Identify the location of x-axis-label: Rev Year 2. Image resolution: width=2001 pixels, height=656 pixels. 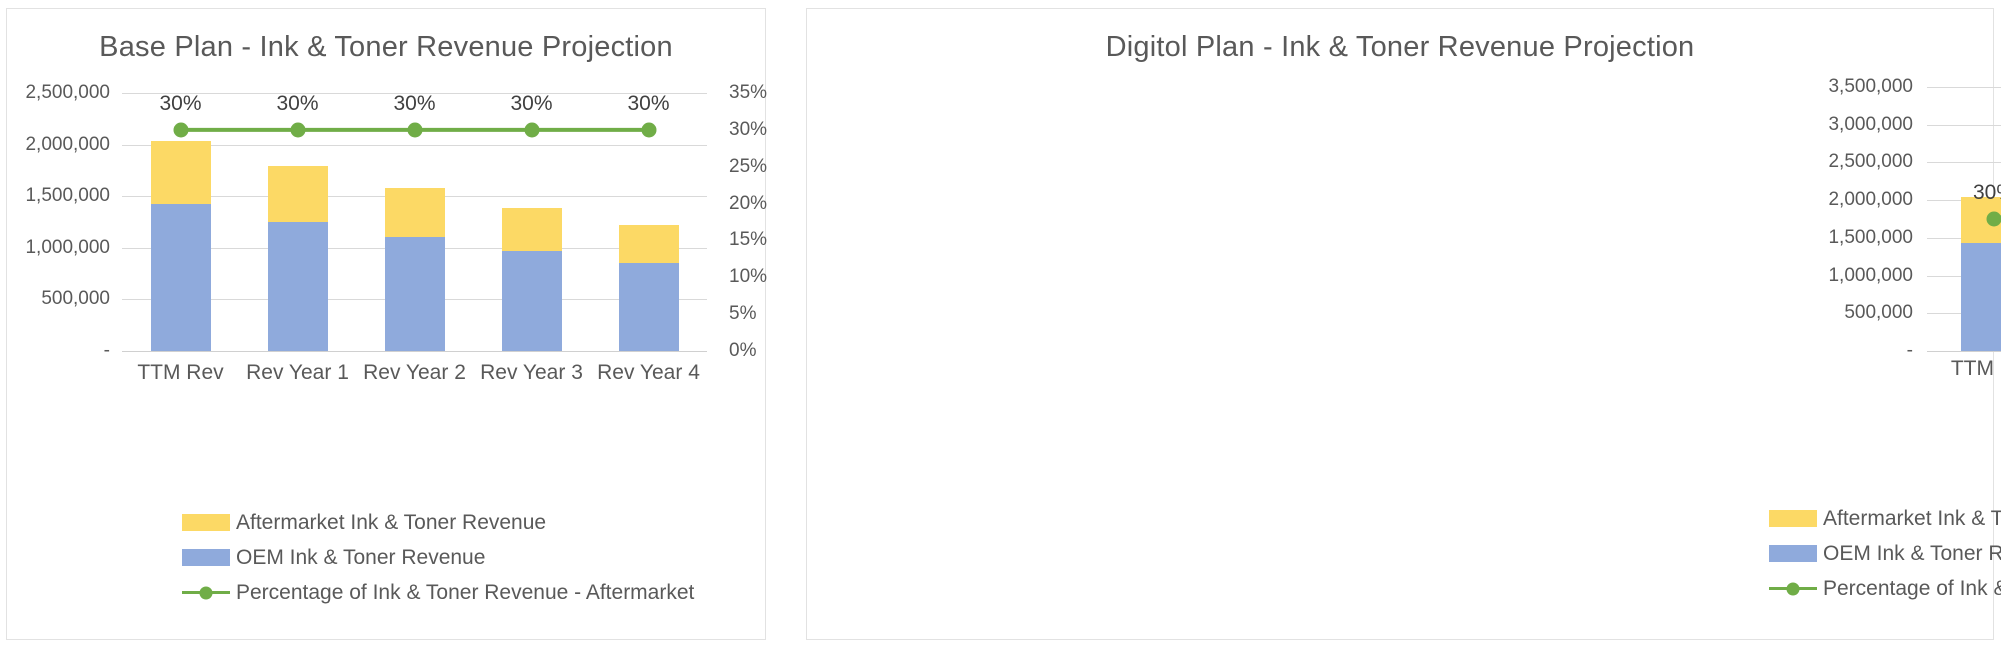
(414, 372).